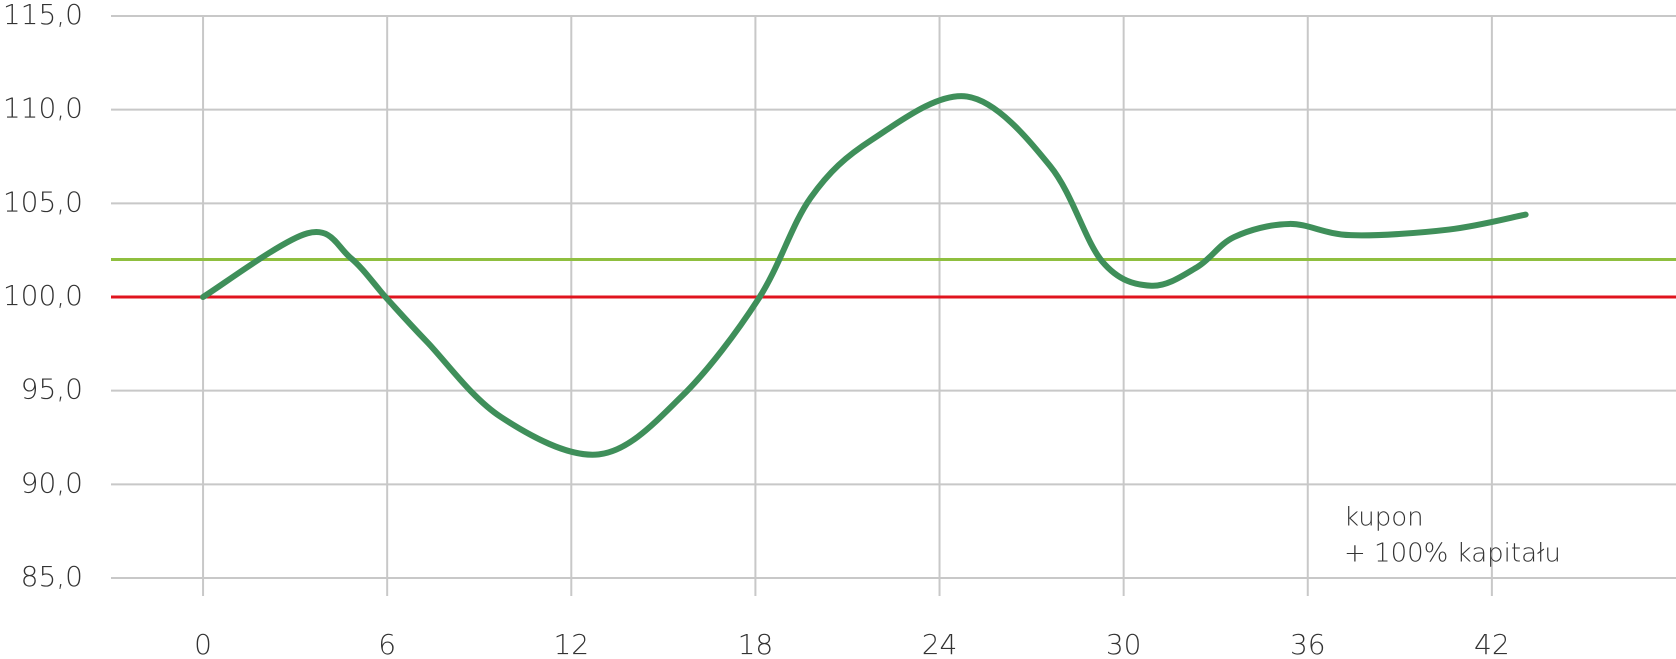 The image size is (1676, 659). Describe the element at coordinates (1308, 643) in the screenshot. I see `x-tick-label: 36` at that location.